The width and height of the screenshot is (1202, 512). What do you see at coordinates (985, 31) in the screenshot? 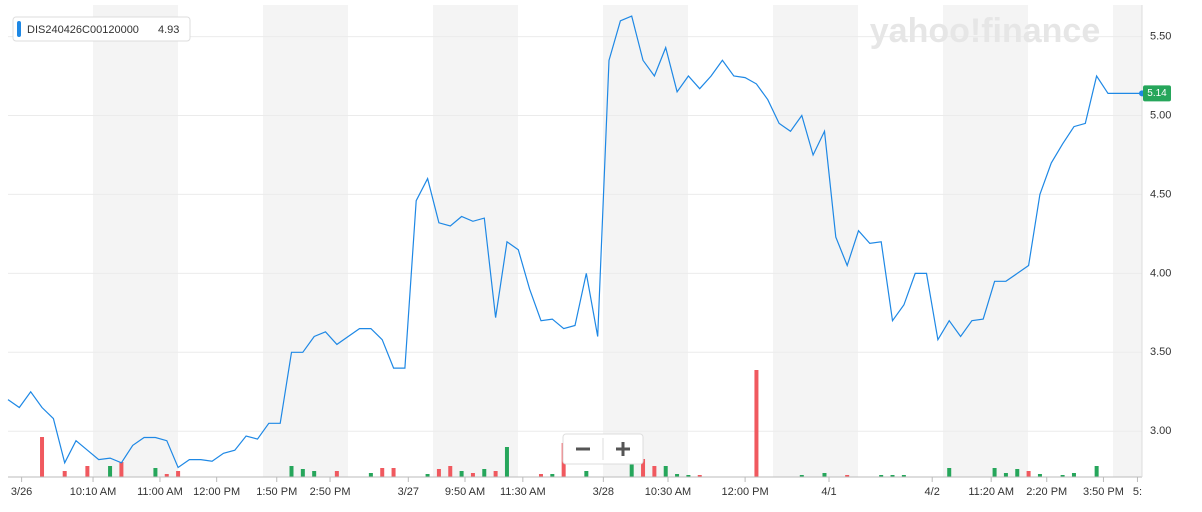
I see `watermark: yahoo!finance` at bounding box center [985, 31].